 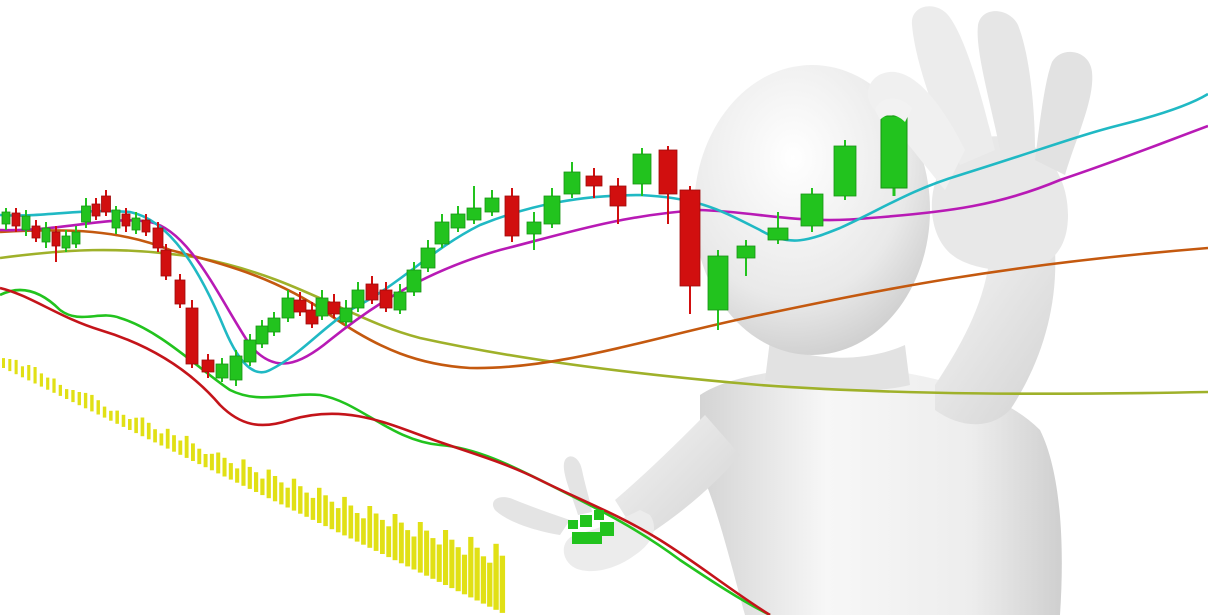 I want to click on figure-lower-hand-fingers, so click(x=531, y=516).